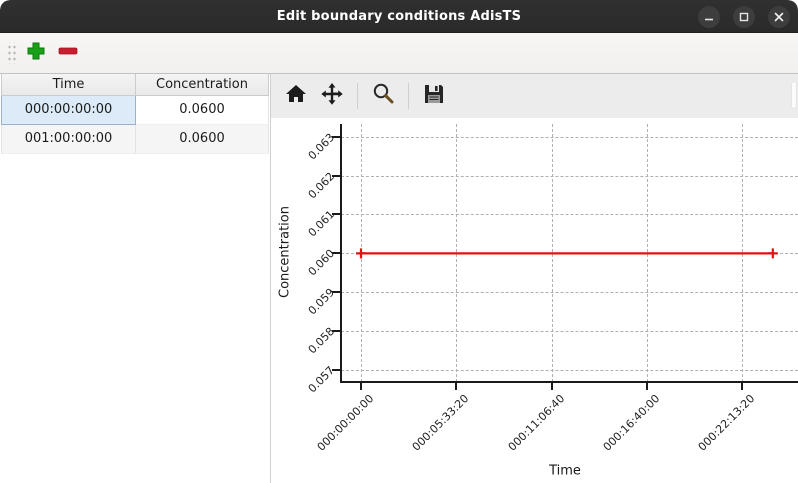 The width and height of the screenshot is (798, 483). I want to click on x-axis-spine, so click(569, 382).